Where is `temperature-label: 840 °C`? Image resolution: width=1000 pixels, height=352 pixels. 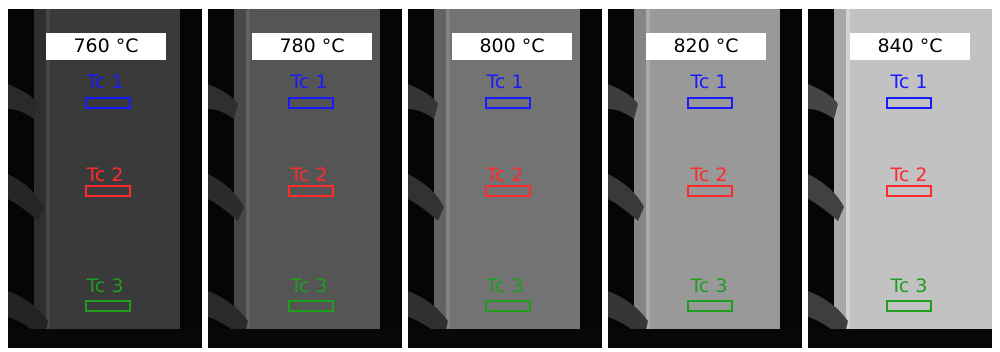
temperature-label: 840 °C is located at coordinates (910, 46).